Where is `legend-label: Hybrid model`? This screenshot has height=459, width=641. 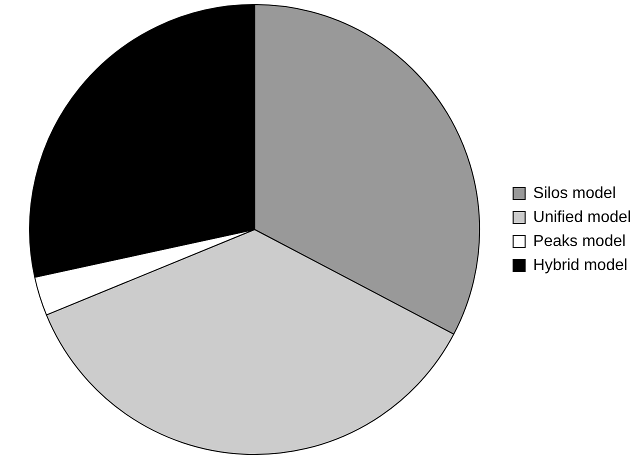
legend-label: Hybrid model is located at coordinates (580, 265).